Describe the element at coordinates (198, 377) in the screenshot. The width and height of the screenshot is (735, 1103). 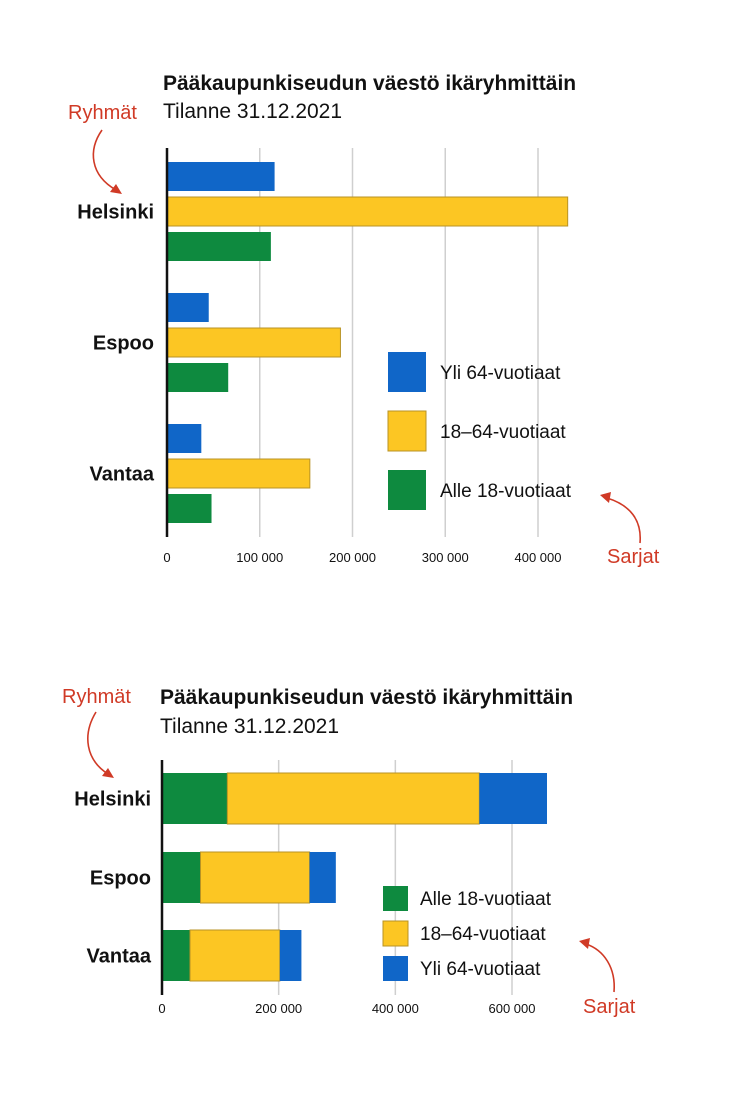
I see `chart1-bar-espoo-alle-18-vuotiaat` at that location.